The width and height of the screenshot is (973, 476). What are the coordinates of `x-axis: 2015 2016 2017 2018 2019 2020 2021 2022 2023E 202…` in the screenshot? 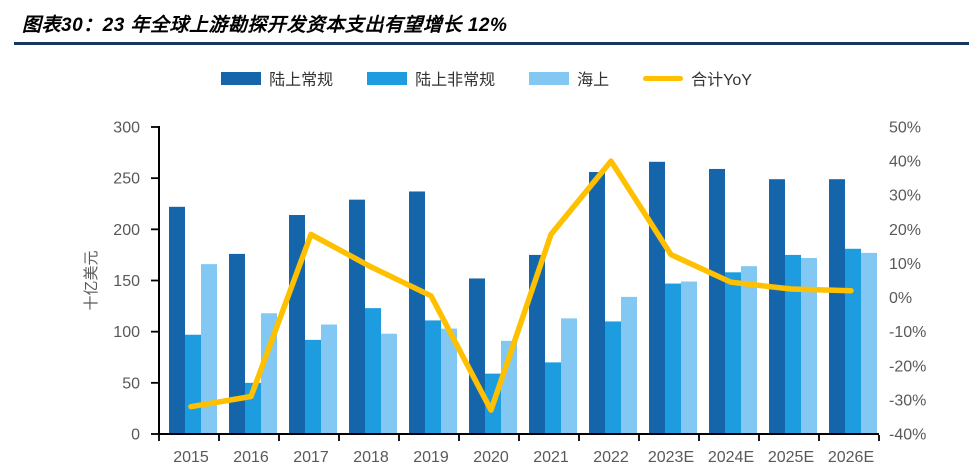 It's located at (519, 450).